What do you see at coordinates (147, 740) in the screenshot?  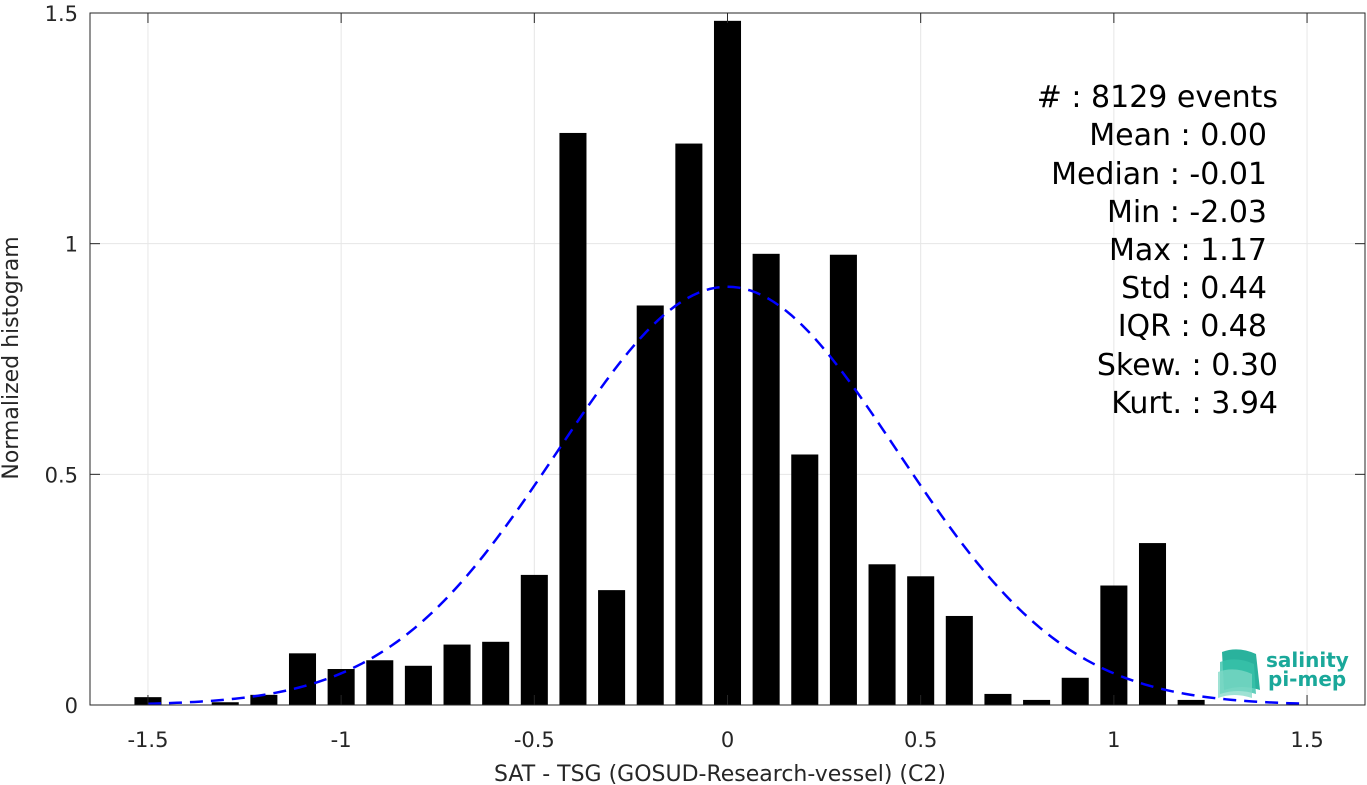 I see `x-tick-label: -1.5` at bounding box center [147, 740].